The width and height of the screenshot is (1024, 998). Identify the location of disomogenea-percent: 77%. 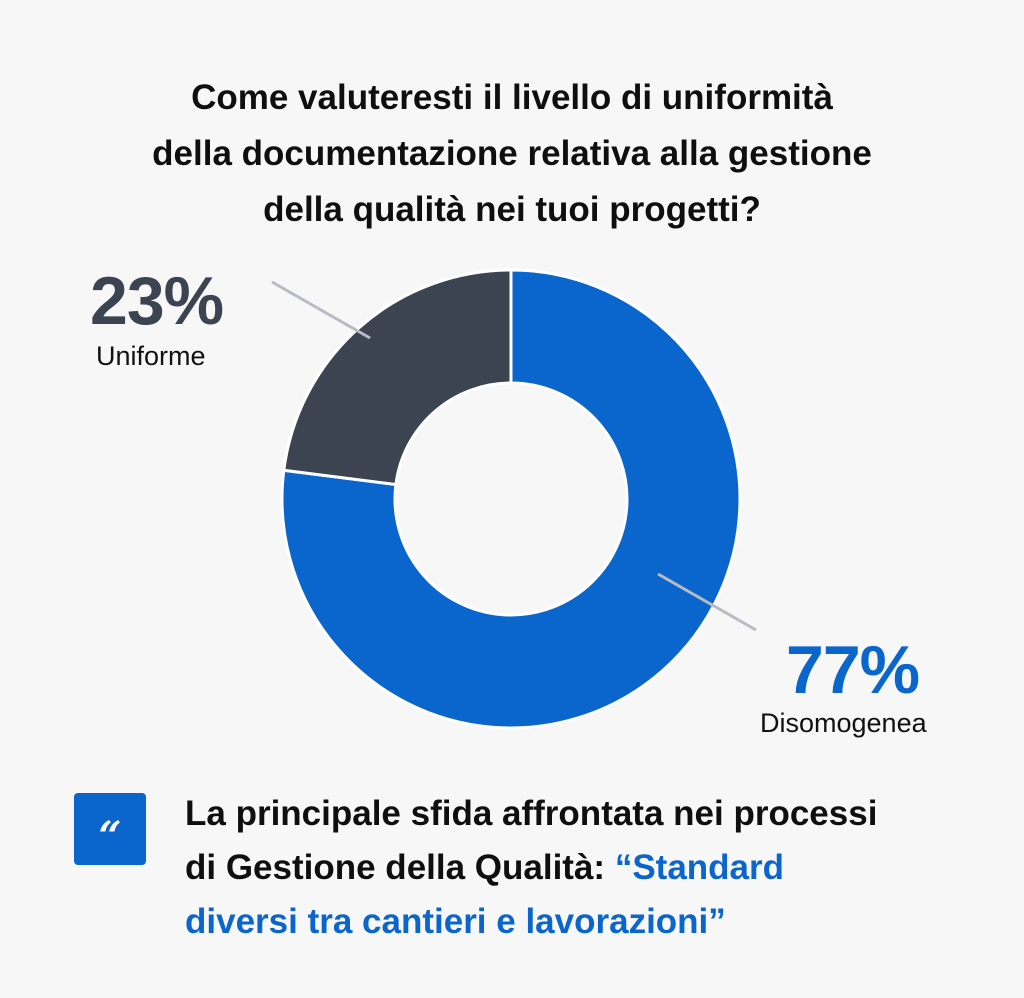
(853, 670).